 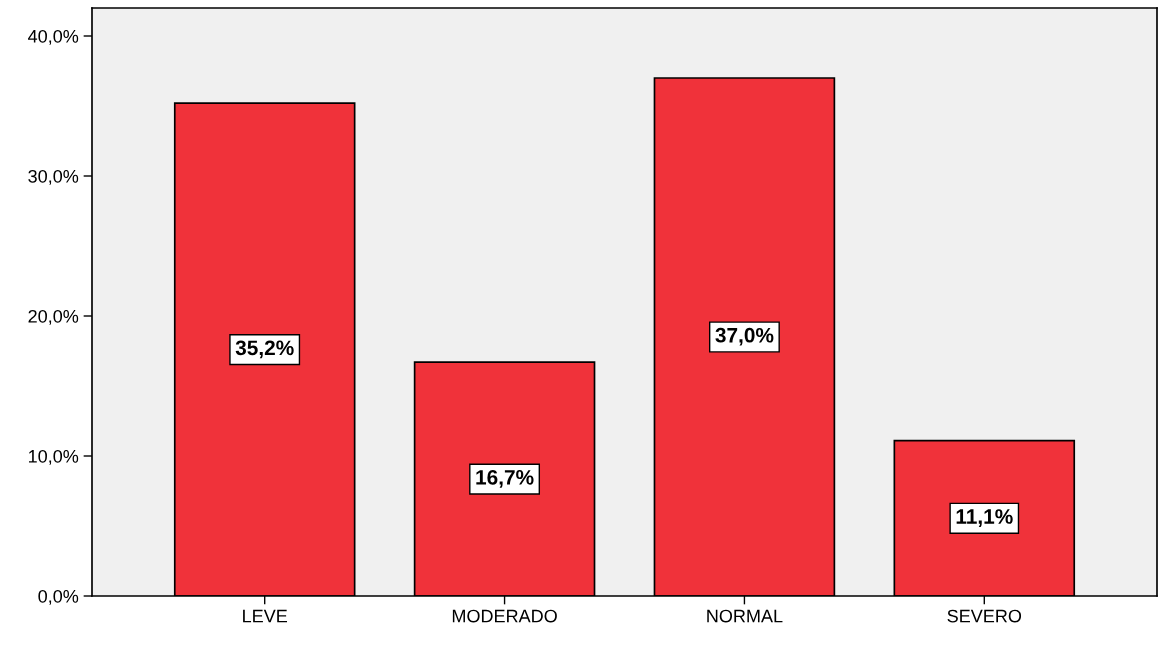 I want to click on data-label: 16,7%, so click(x=505, y=478).